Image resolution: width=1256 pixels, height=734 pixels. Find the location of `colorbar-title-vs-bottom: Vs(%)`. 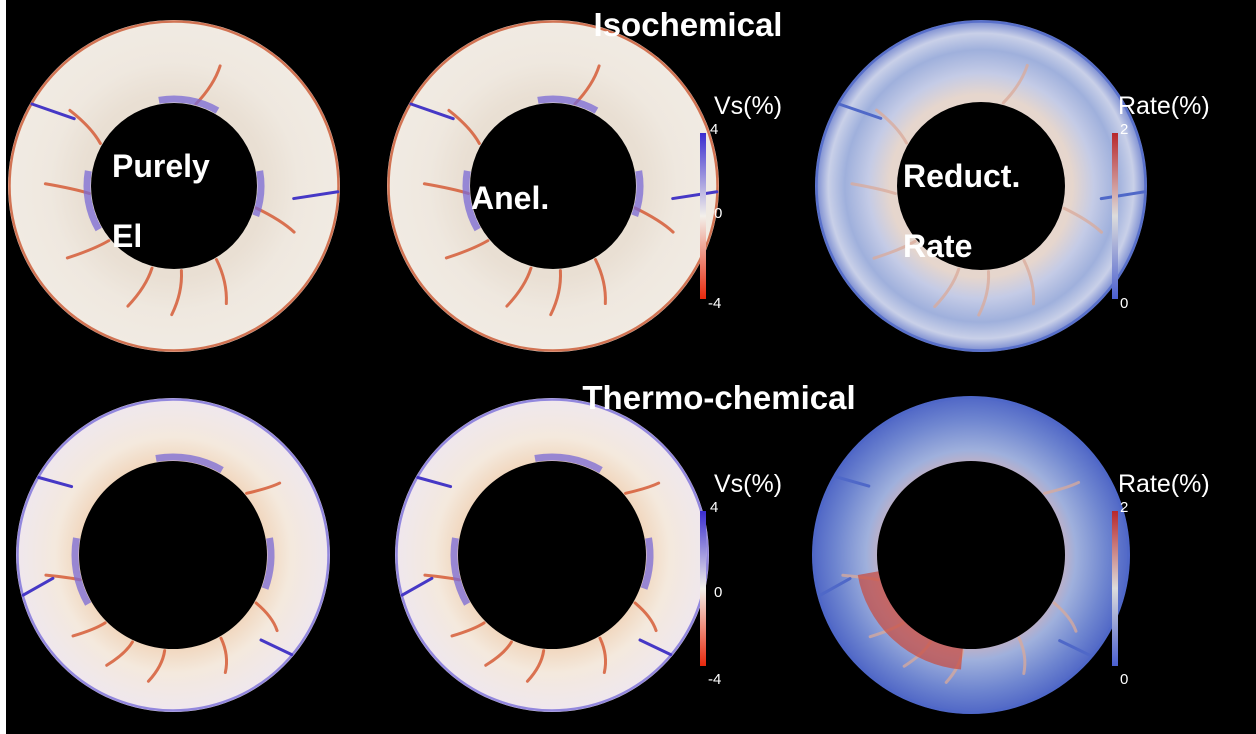

colorbar-title-vs-bottom: Vs(%) is located at coordinates (748, 484).